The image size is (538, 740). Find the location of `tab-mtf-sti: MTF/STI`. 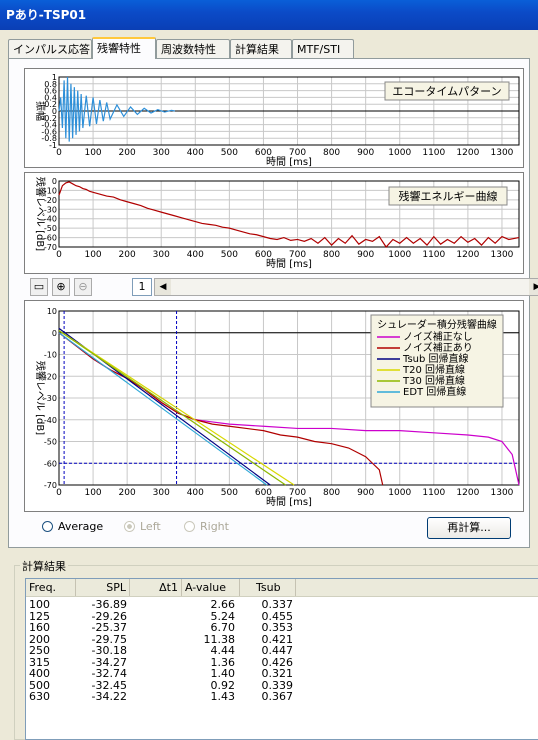

tab-mtf-sti: MTF/STI is located at coordinates (323, 48).